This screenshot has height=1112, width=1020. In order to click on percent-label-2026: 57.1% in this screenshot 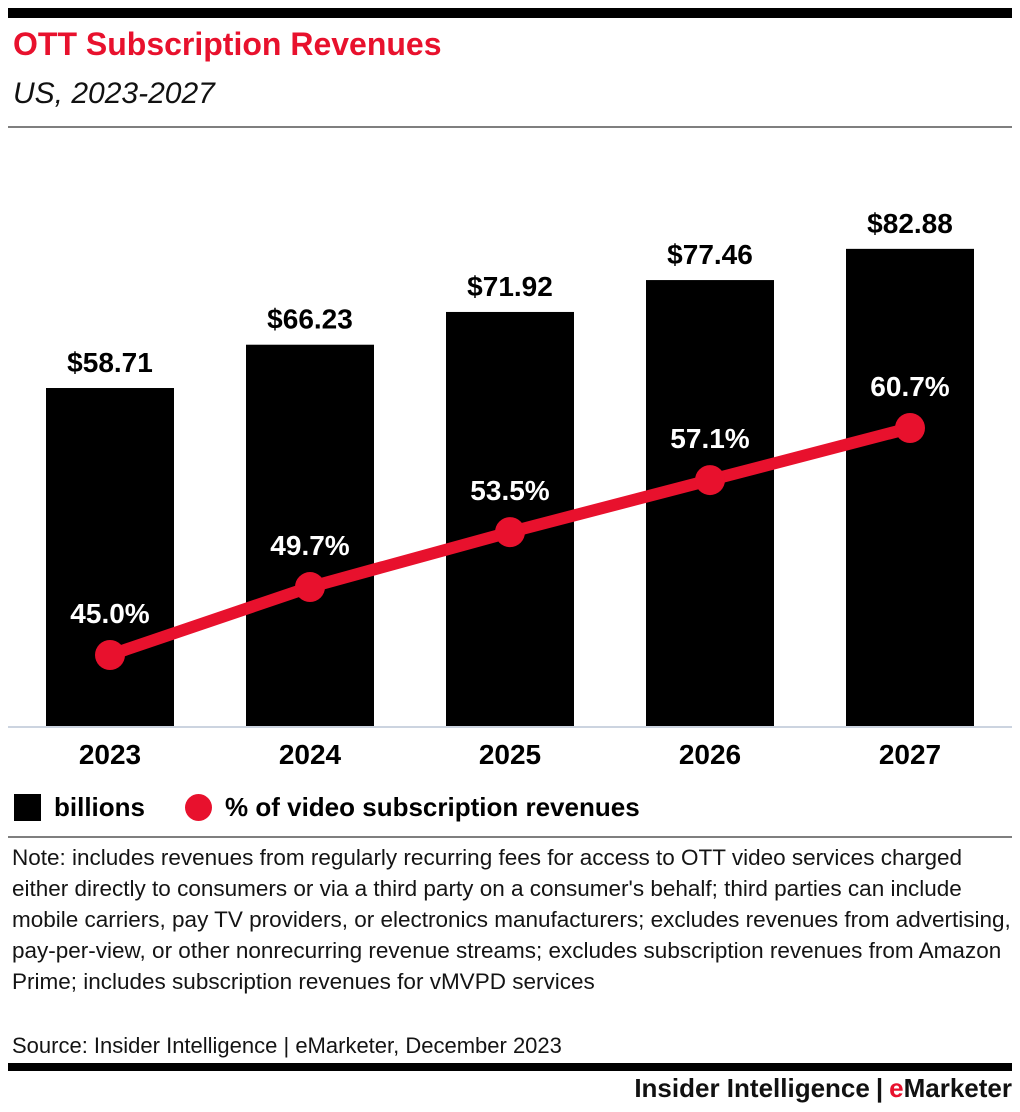, I will do `click(709, 438)`.